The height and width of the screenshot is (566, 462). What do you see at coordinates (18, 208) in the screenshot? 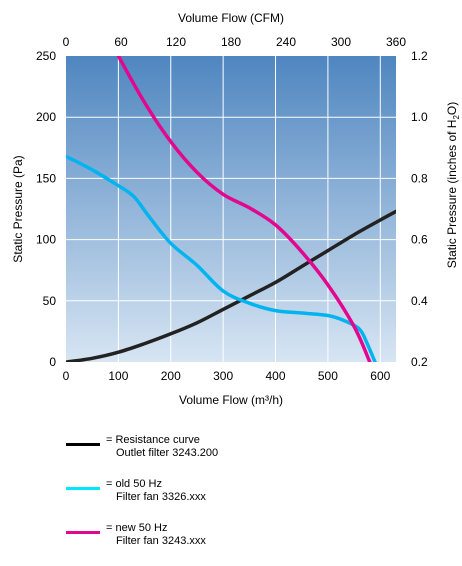
I see `left-axis-title: Static Pressure (Pa)` at bounding box center [18, 208].